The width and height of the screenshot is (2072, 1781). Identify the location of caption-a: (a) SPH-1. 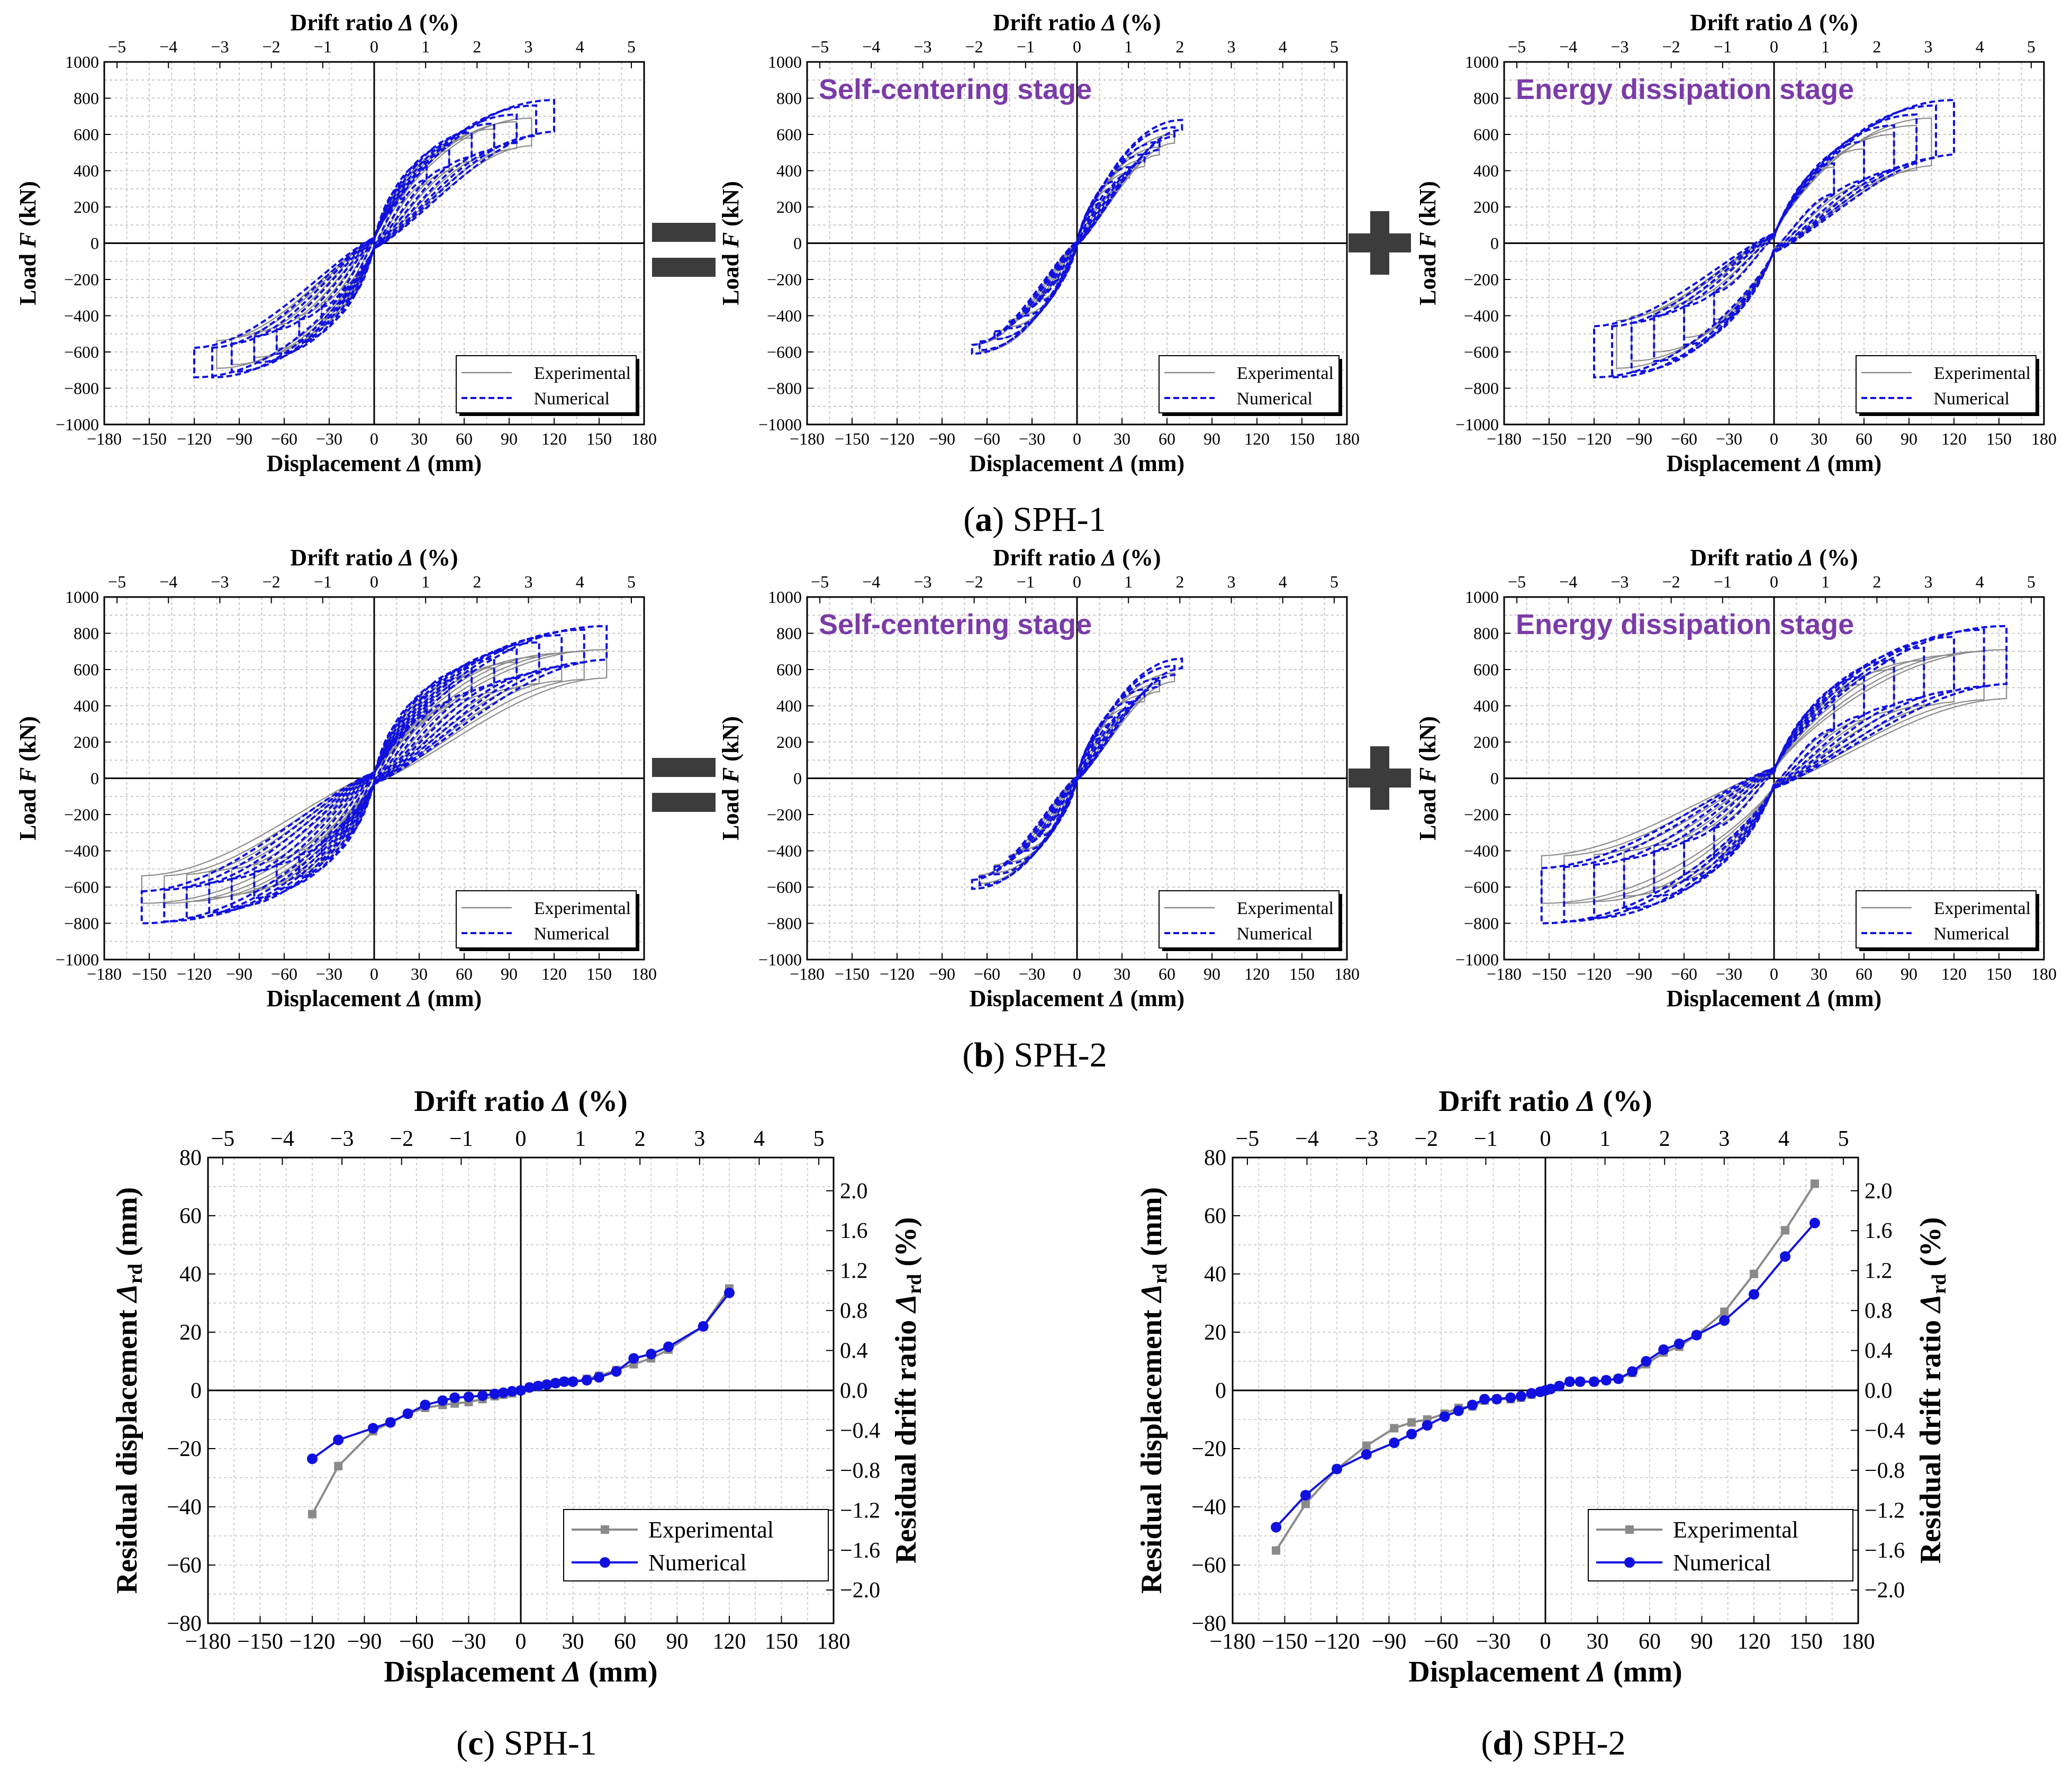
(1034, 519).